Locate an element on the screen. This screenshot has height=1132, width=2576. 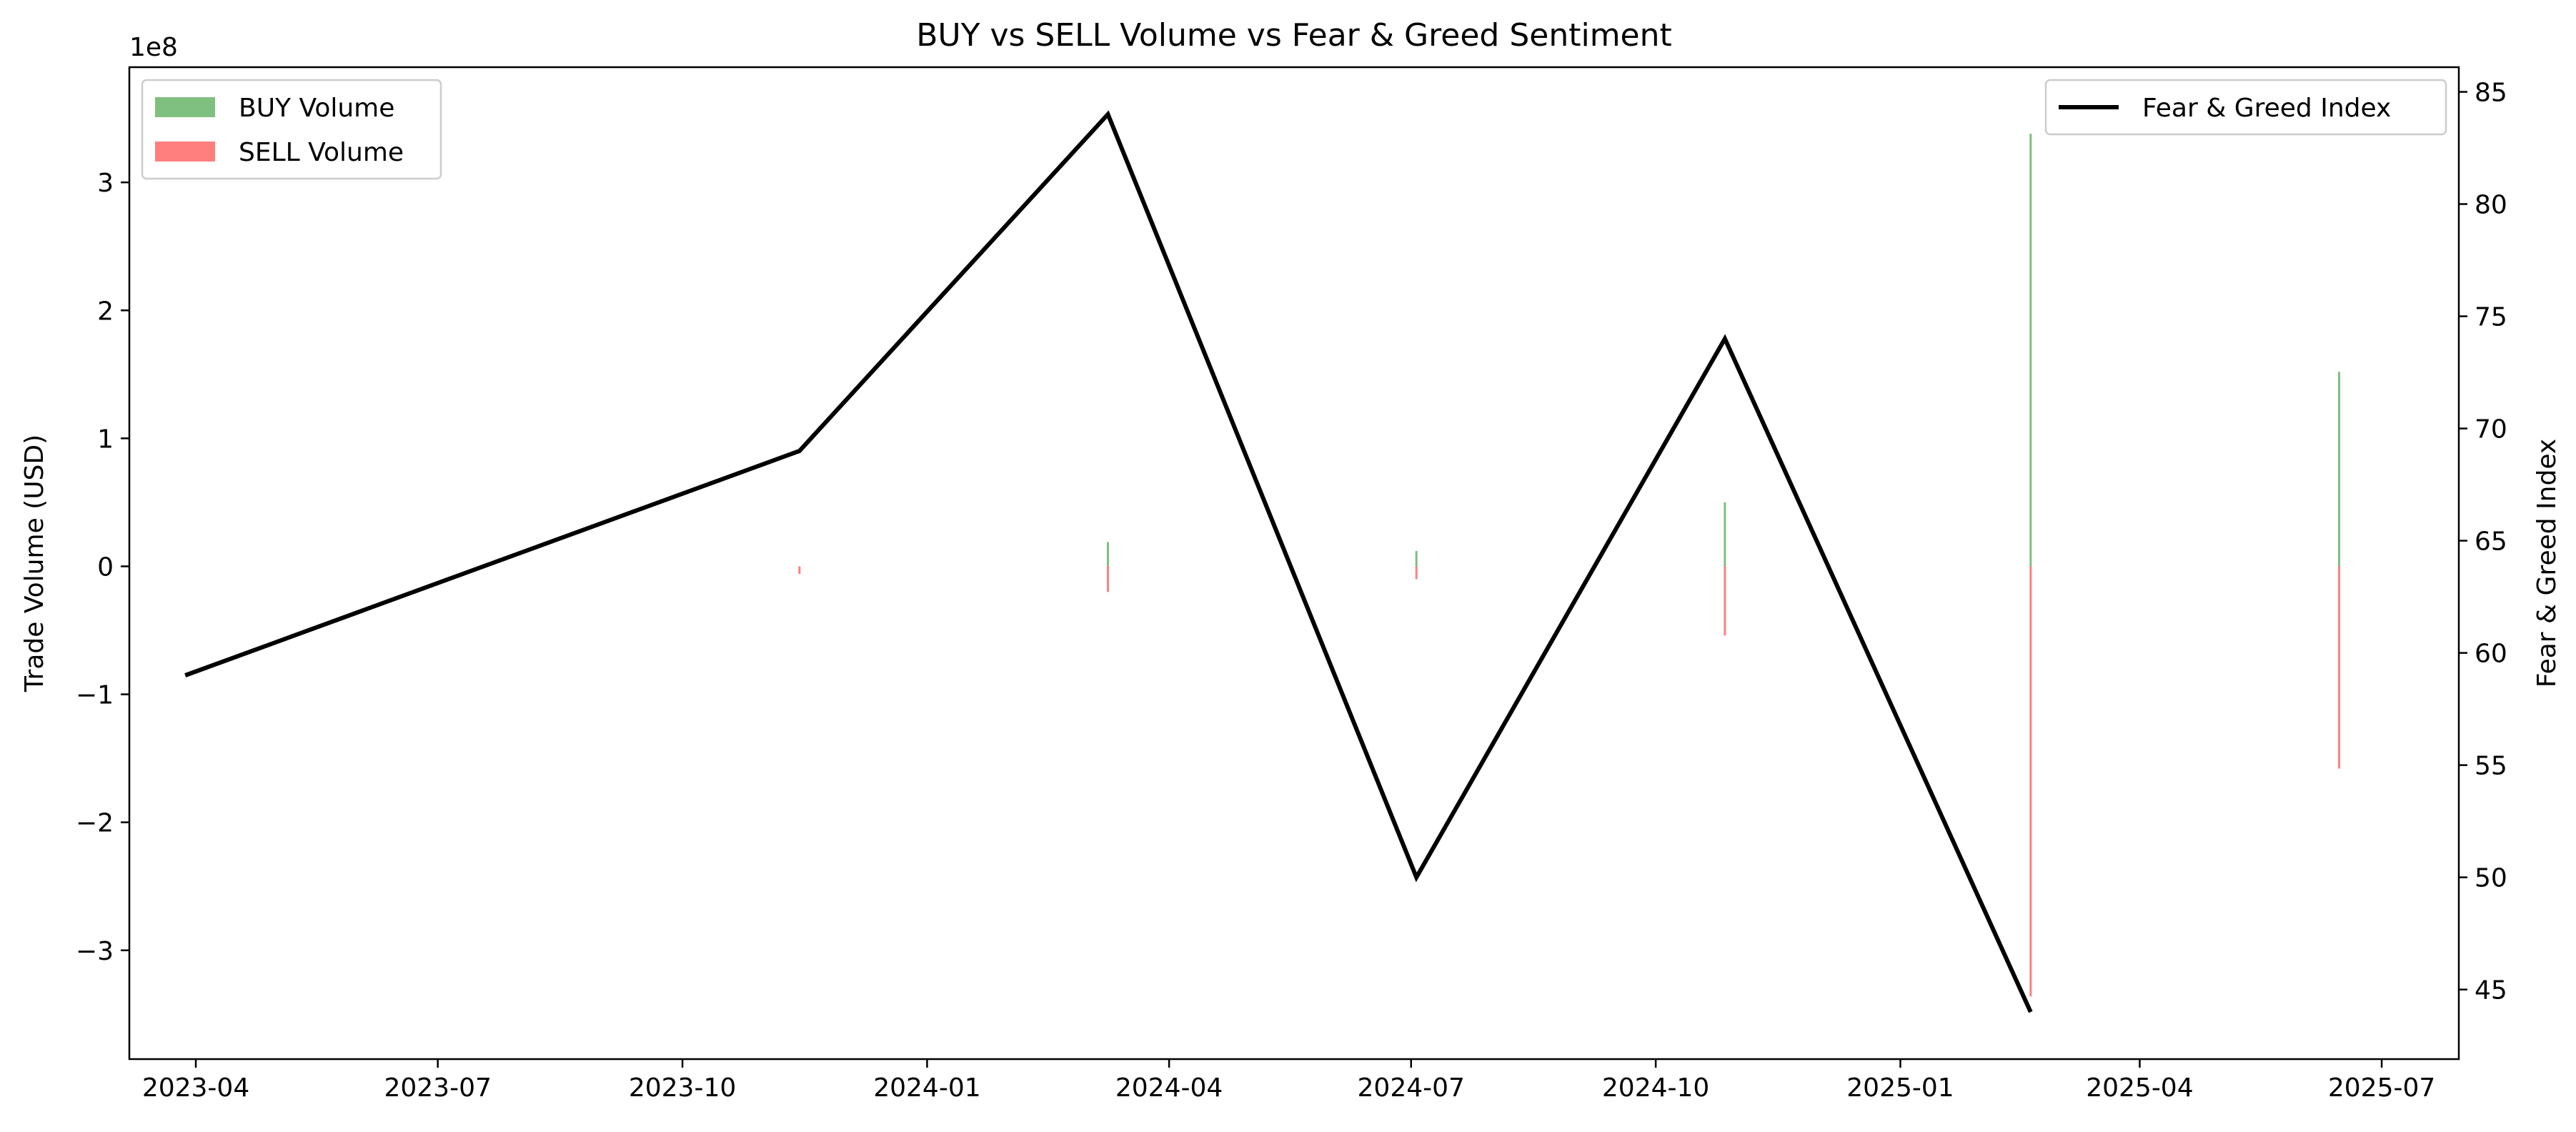
legend-right: Fear & Greed Index is located at coordinates (2245, 107).